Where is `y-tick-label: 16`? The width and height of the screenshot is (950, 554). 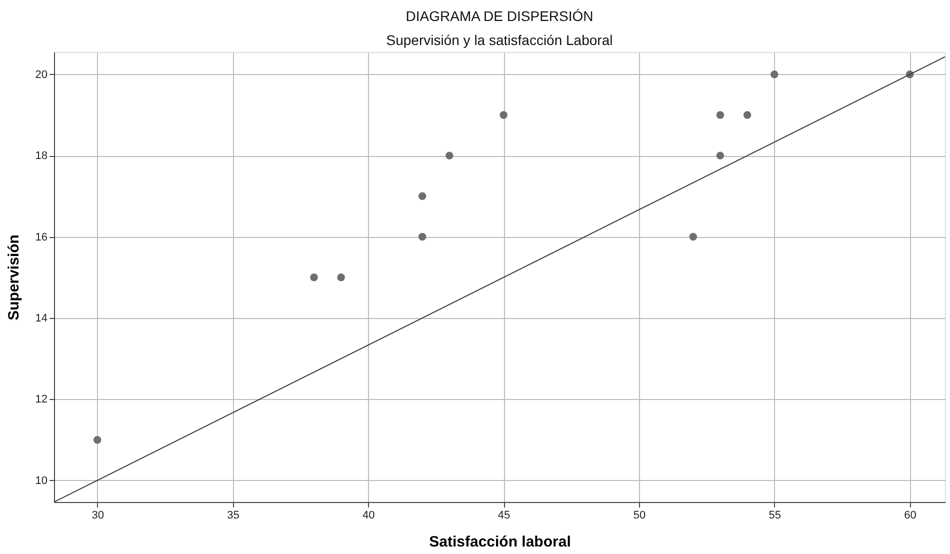 y-tick-label: 16 is located at coordinates (41, 237).